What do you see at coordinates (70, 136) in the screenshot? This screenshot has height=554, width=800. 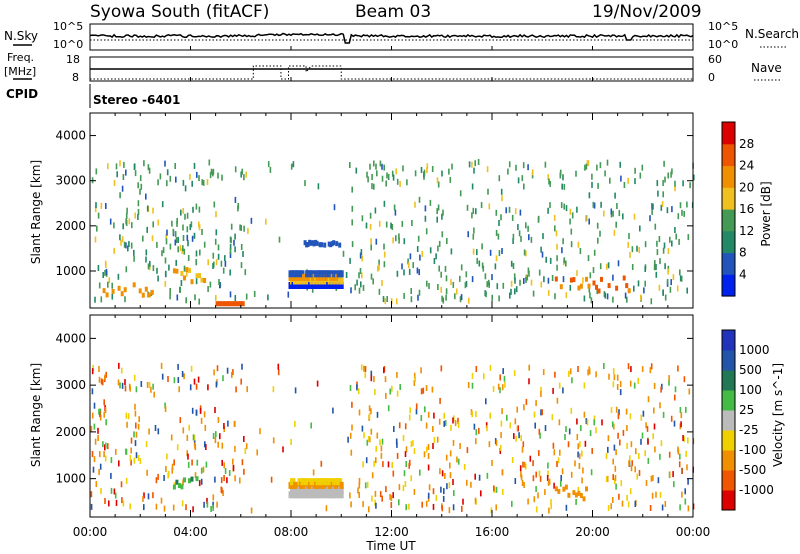 I see `y-tick-label: 4000` at bounding box center [70, 136].